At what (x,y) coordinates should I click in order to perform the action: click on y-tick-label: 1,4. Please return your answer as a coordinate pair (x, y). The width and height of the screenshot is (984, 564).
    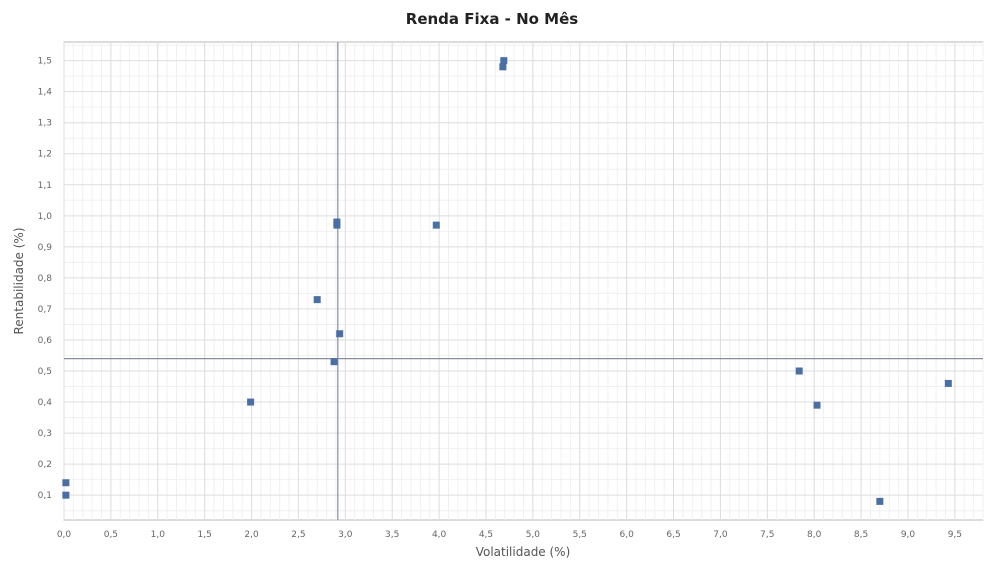
    Looking at the image, I should click on (45, 93).